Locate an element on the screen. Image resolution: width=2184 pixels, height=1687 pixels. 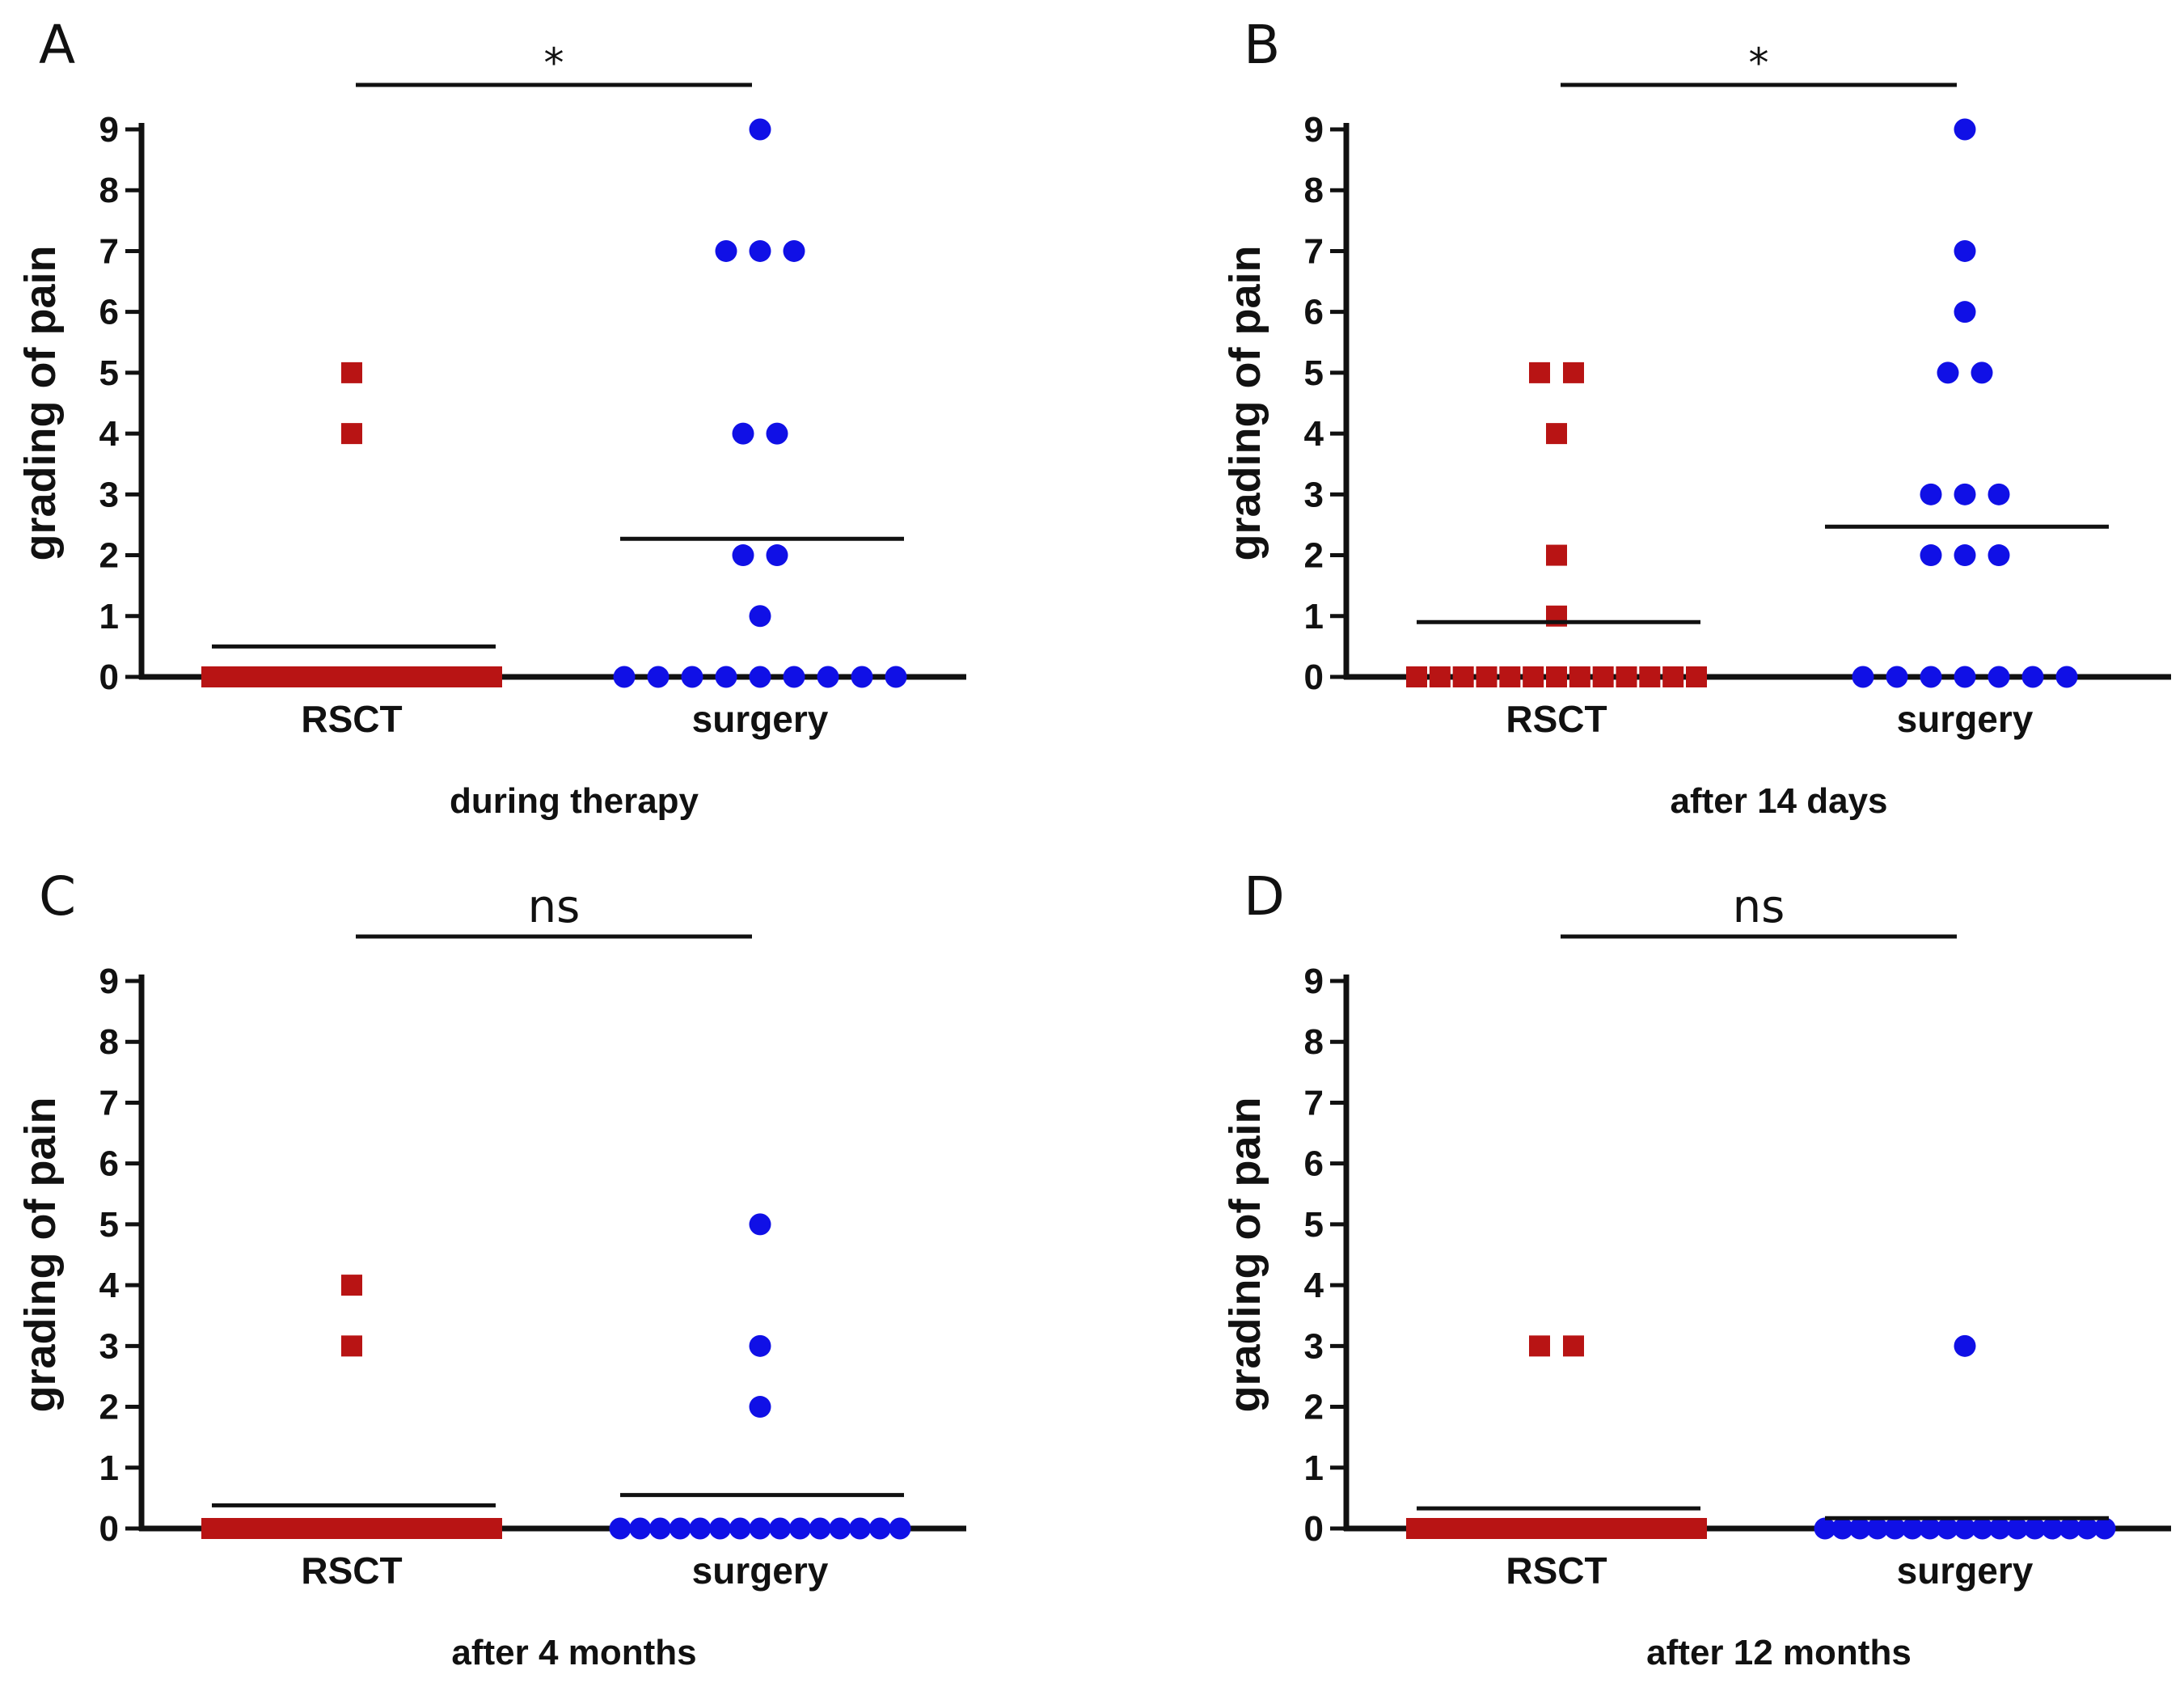
x-axis-label: after 12 months is located at coordinates (1779, 1653).